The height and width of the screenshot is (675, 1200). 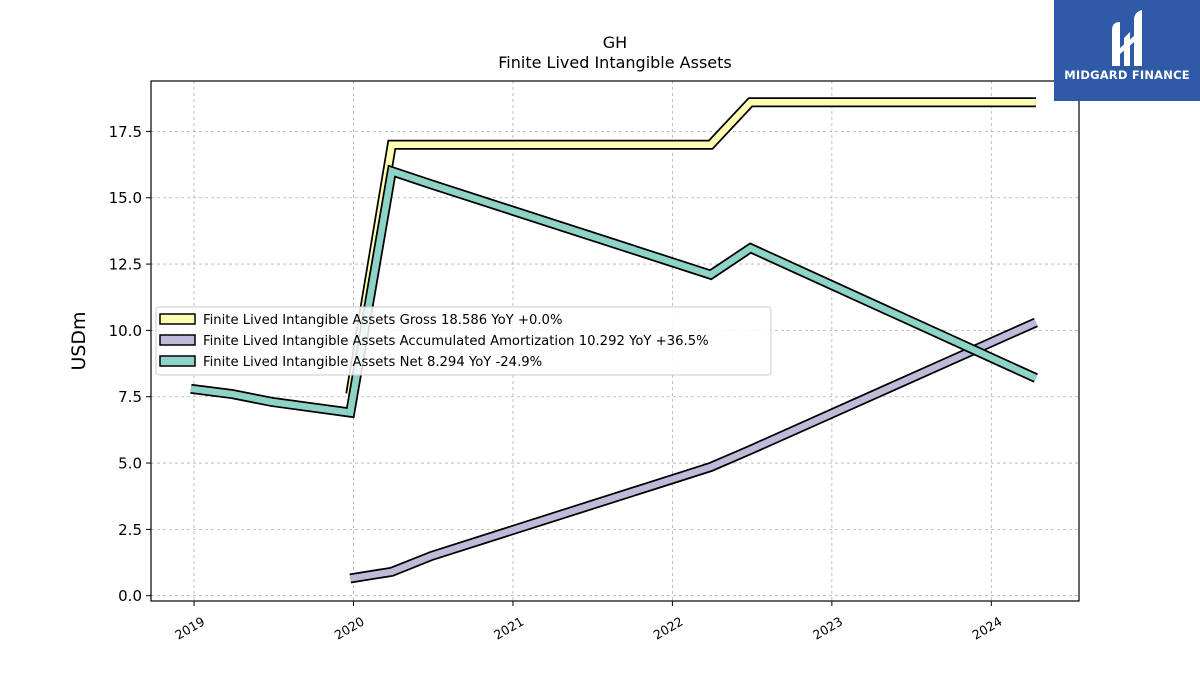 I want to click on x-axis-ticks: 2019 2020 2021 2022 2023 2024, so click(x=588, y=622).